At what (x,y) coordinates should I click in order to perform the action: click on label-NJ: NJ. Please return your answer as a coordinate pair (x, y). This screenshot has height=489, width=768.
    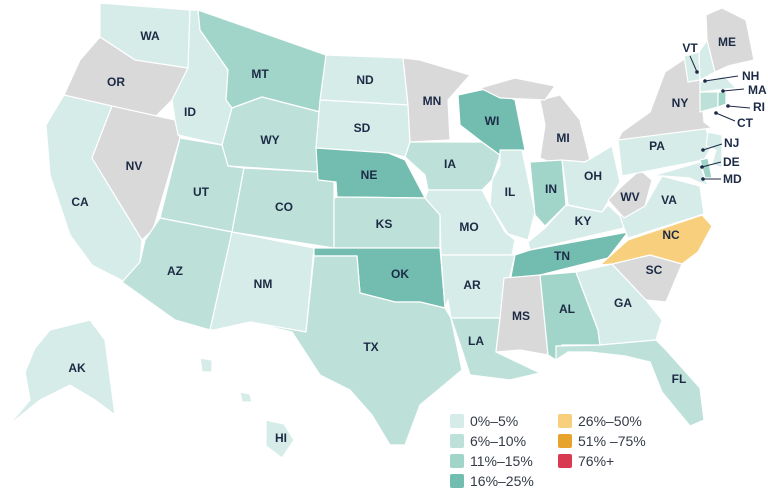
    Looking at the image, I should click on (731, 143).